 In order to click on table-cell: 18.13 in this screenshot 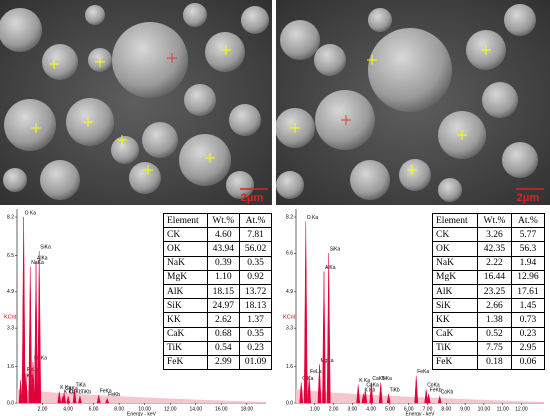, I will do `click(255, 306)`.